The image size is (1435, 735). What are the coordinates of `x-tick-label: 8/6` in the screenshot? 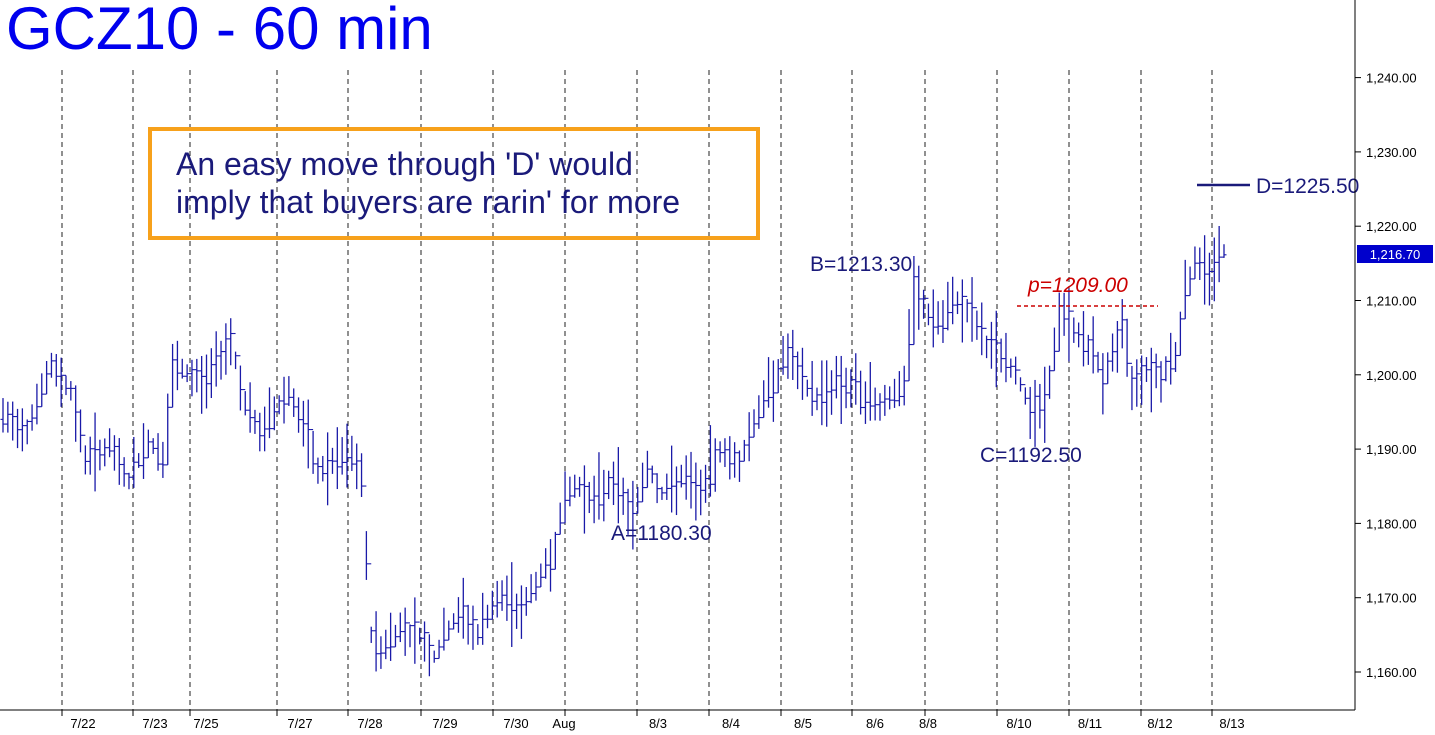 It's located at (875, 723).